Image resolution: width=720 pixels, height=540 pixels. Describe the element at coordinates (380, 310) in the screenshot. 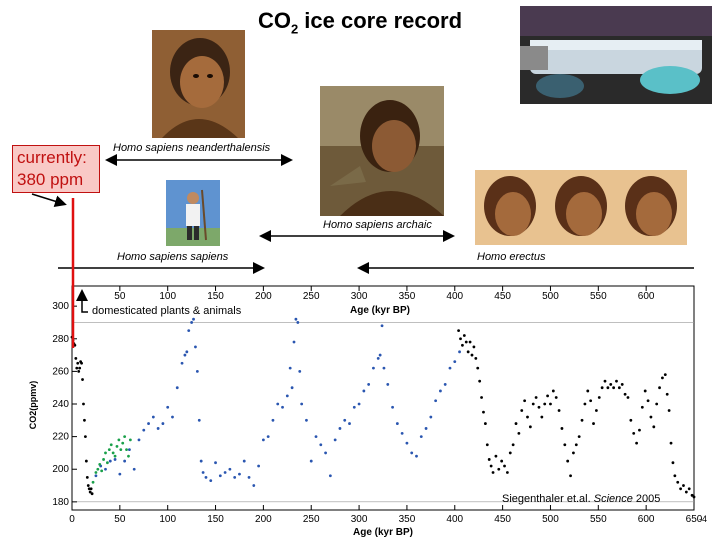

I see `x-axis-label-top: Age (kyr BP)` at that location.